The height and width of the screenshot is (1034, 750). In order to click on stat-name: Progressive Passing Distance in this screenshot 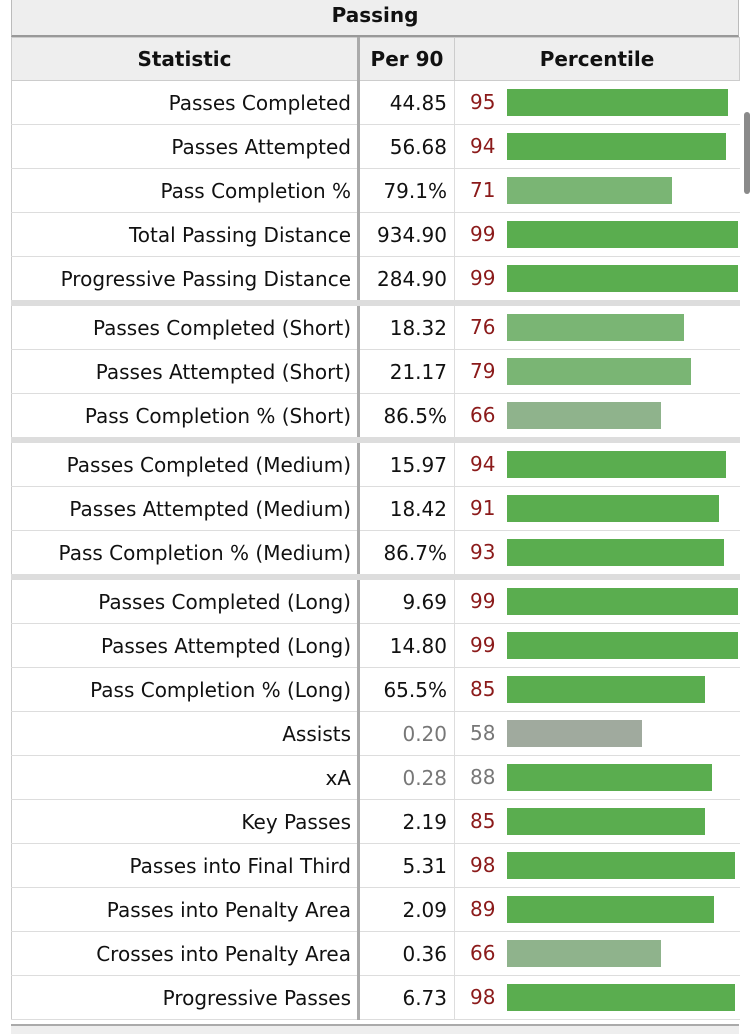, I will do `click(185, 280)`.